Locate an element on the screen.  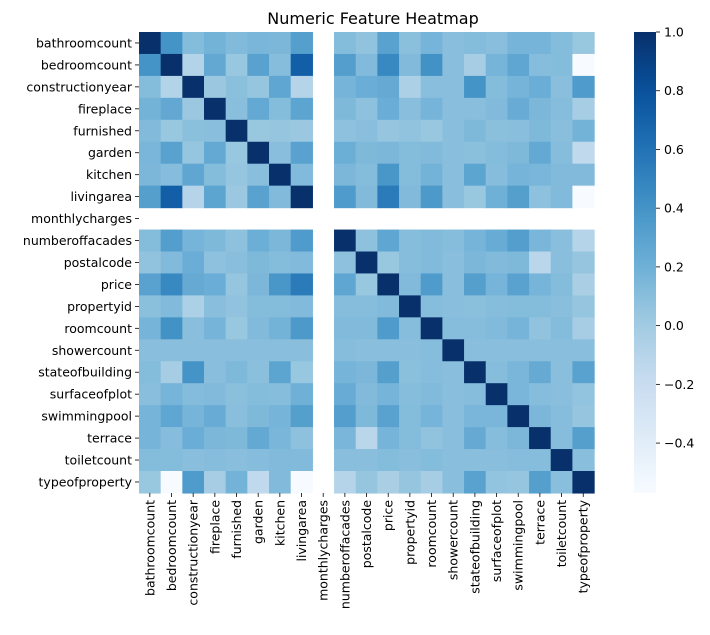
x-tick-label: price is located at coordinates (388, 515).